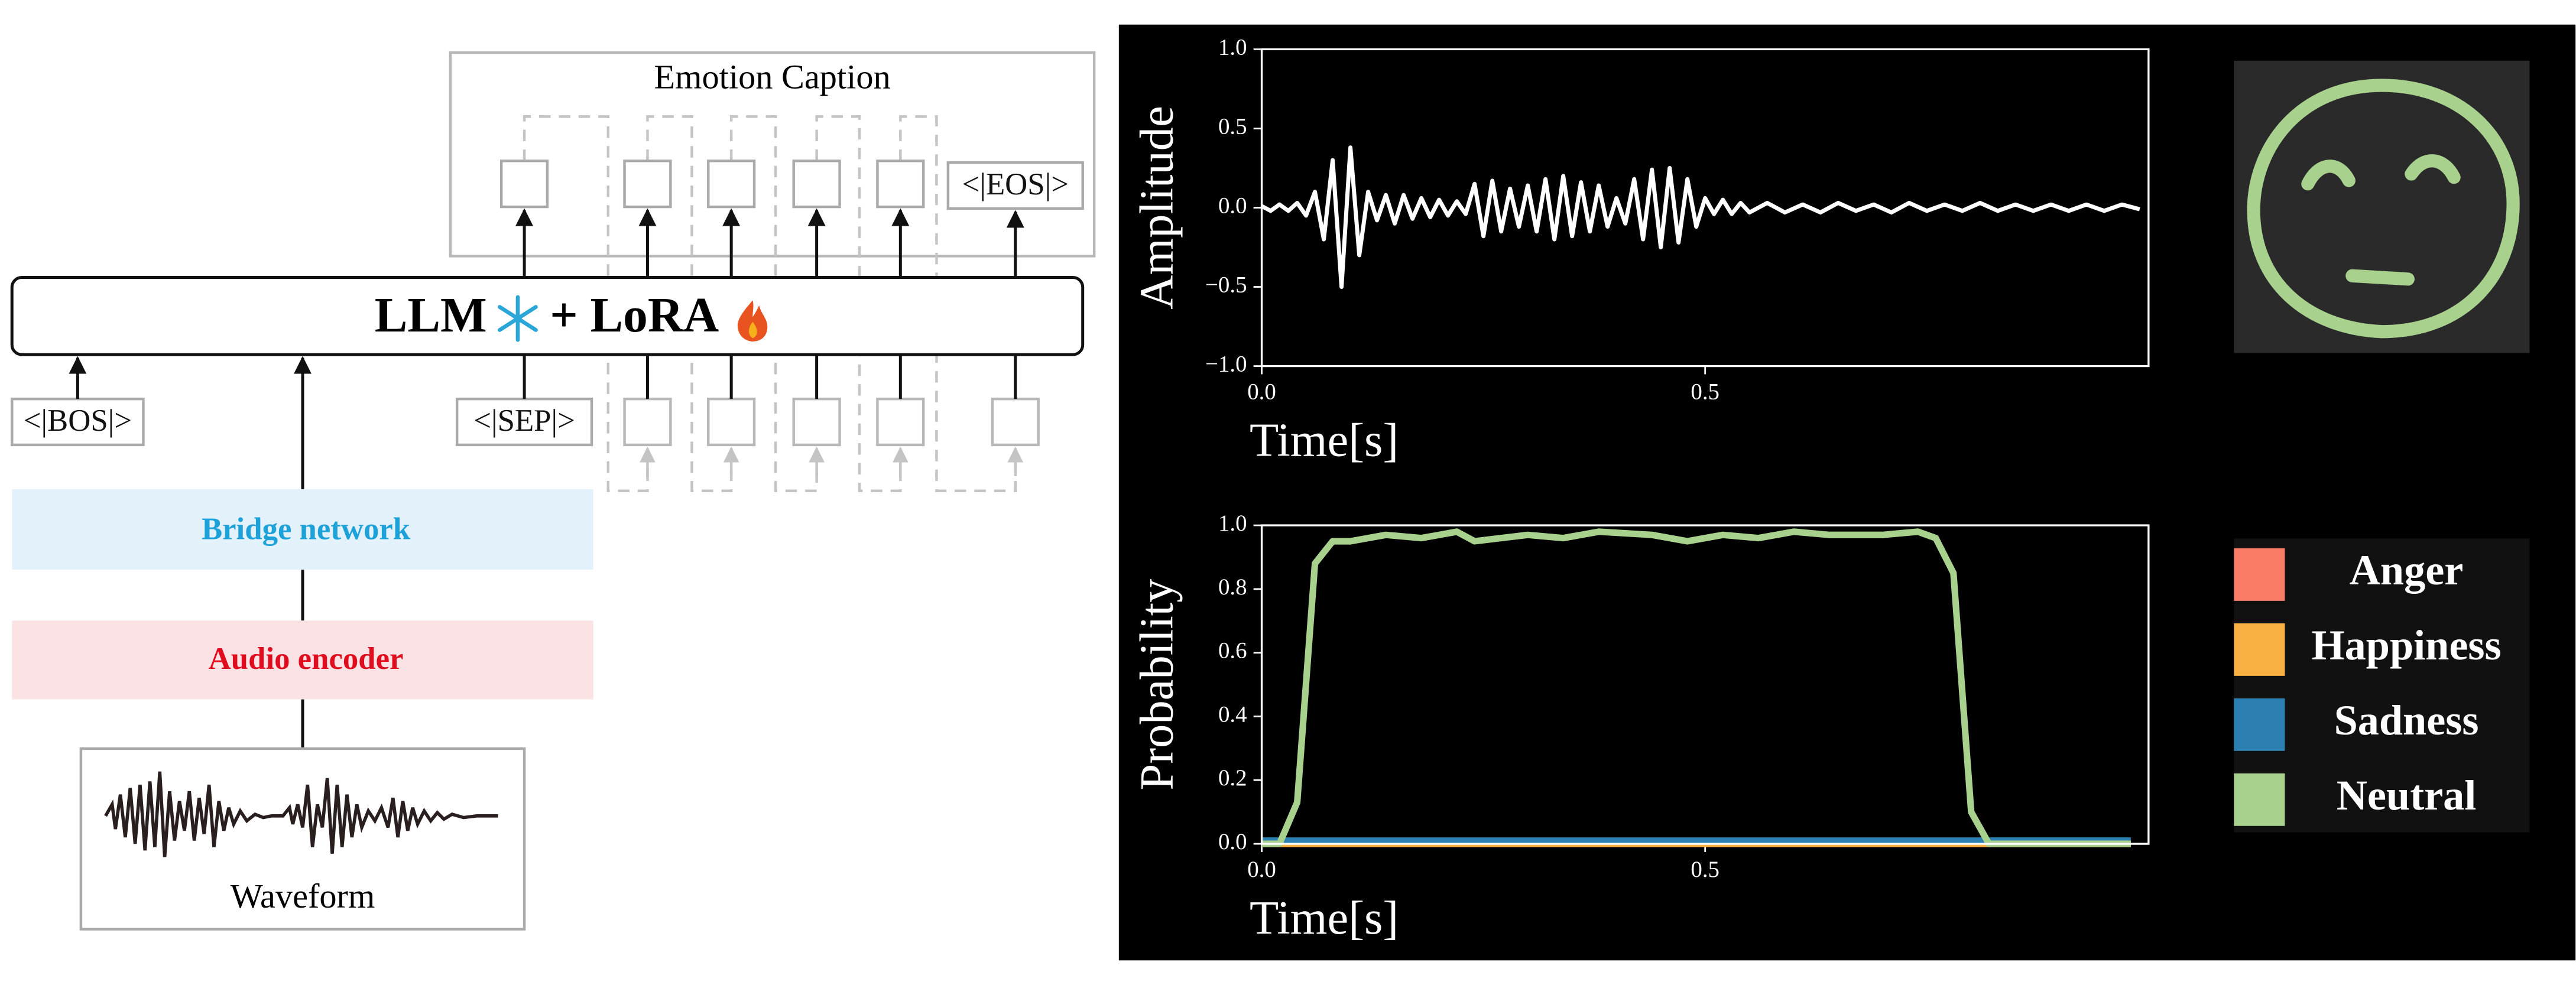  I want to click on emotion-face-image, so click(2382, 207).